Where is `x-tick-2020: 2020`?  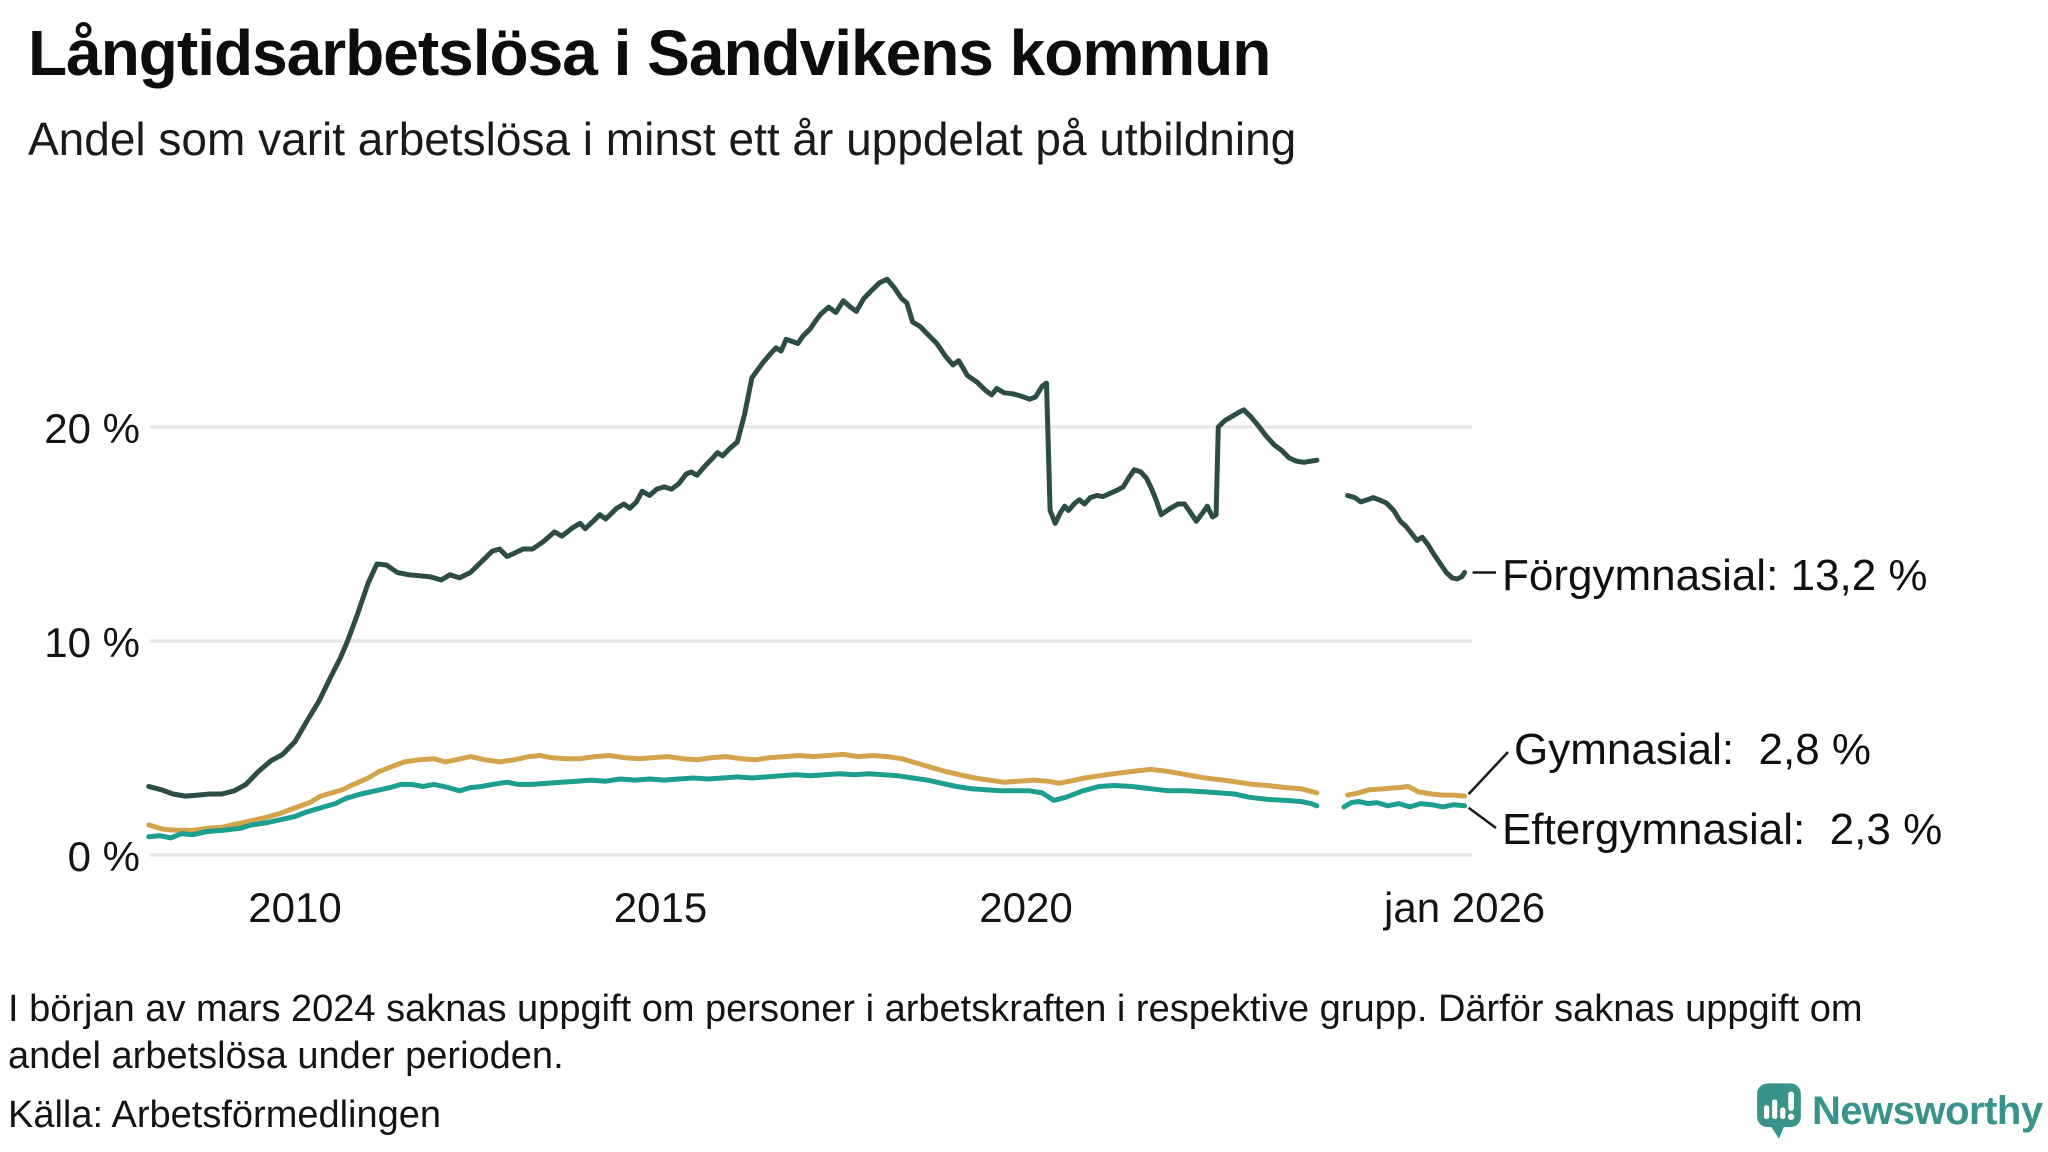
x-tick-2020: 2020 is located at coordinates (1026, 907).